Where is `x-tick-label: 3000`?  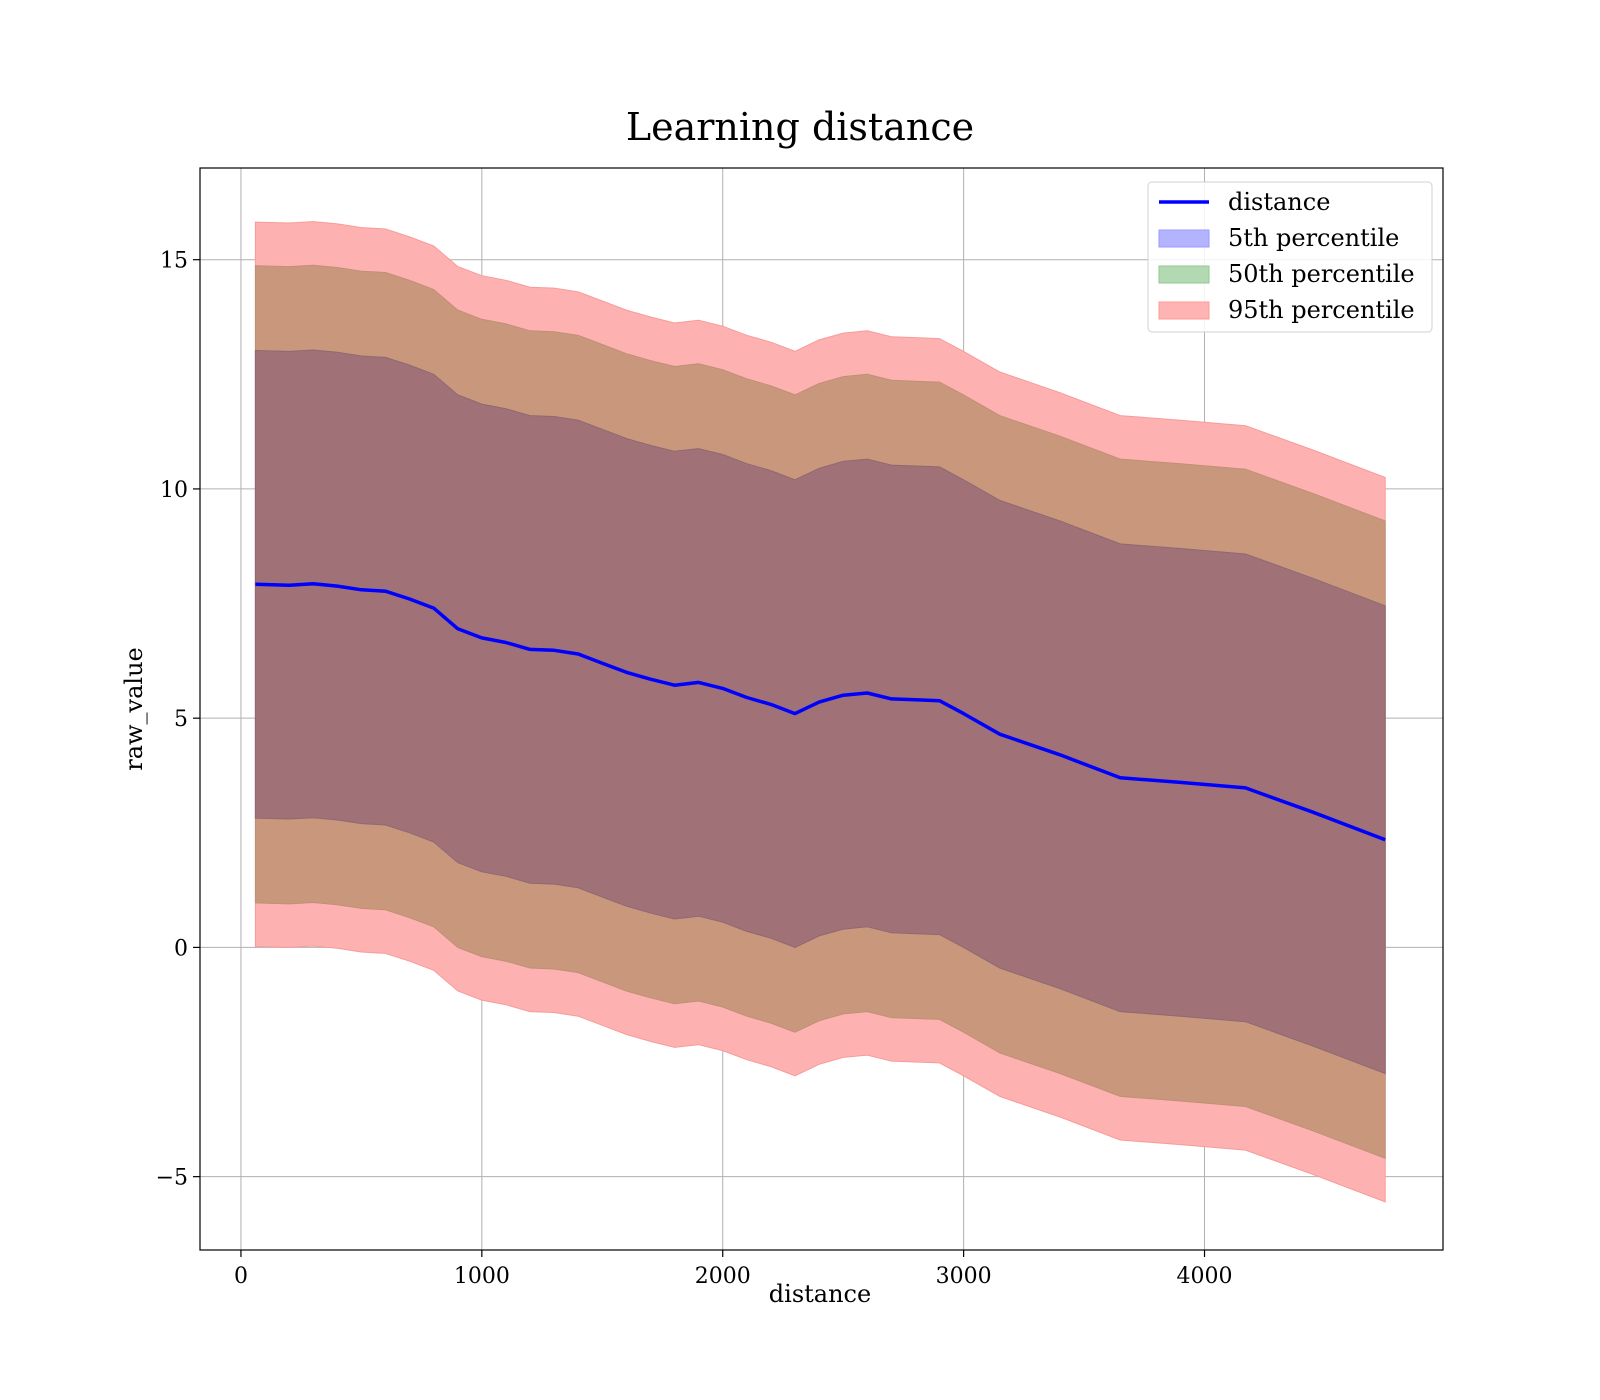 x-tick-label: 3000 is located at coordinates (964, 1276).